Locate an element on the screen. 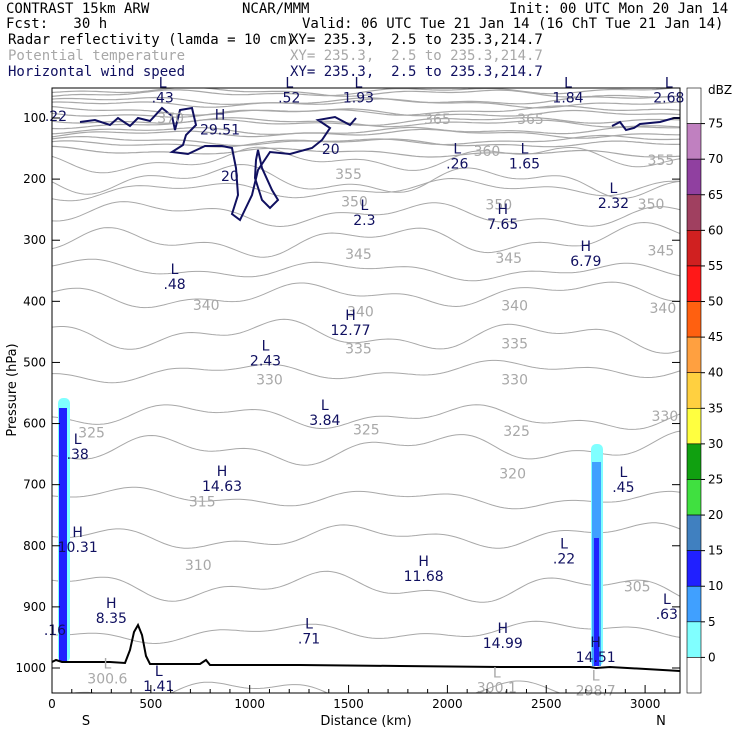 The image size is (740, 740). extremum-value: 2.43 is located at coordinates (265, 361).